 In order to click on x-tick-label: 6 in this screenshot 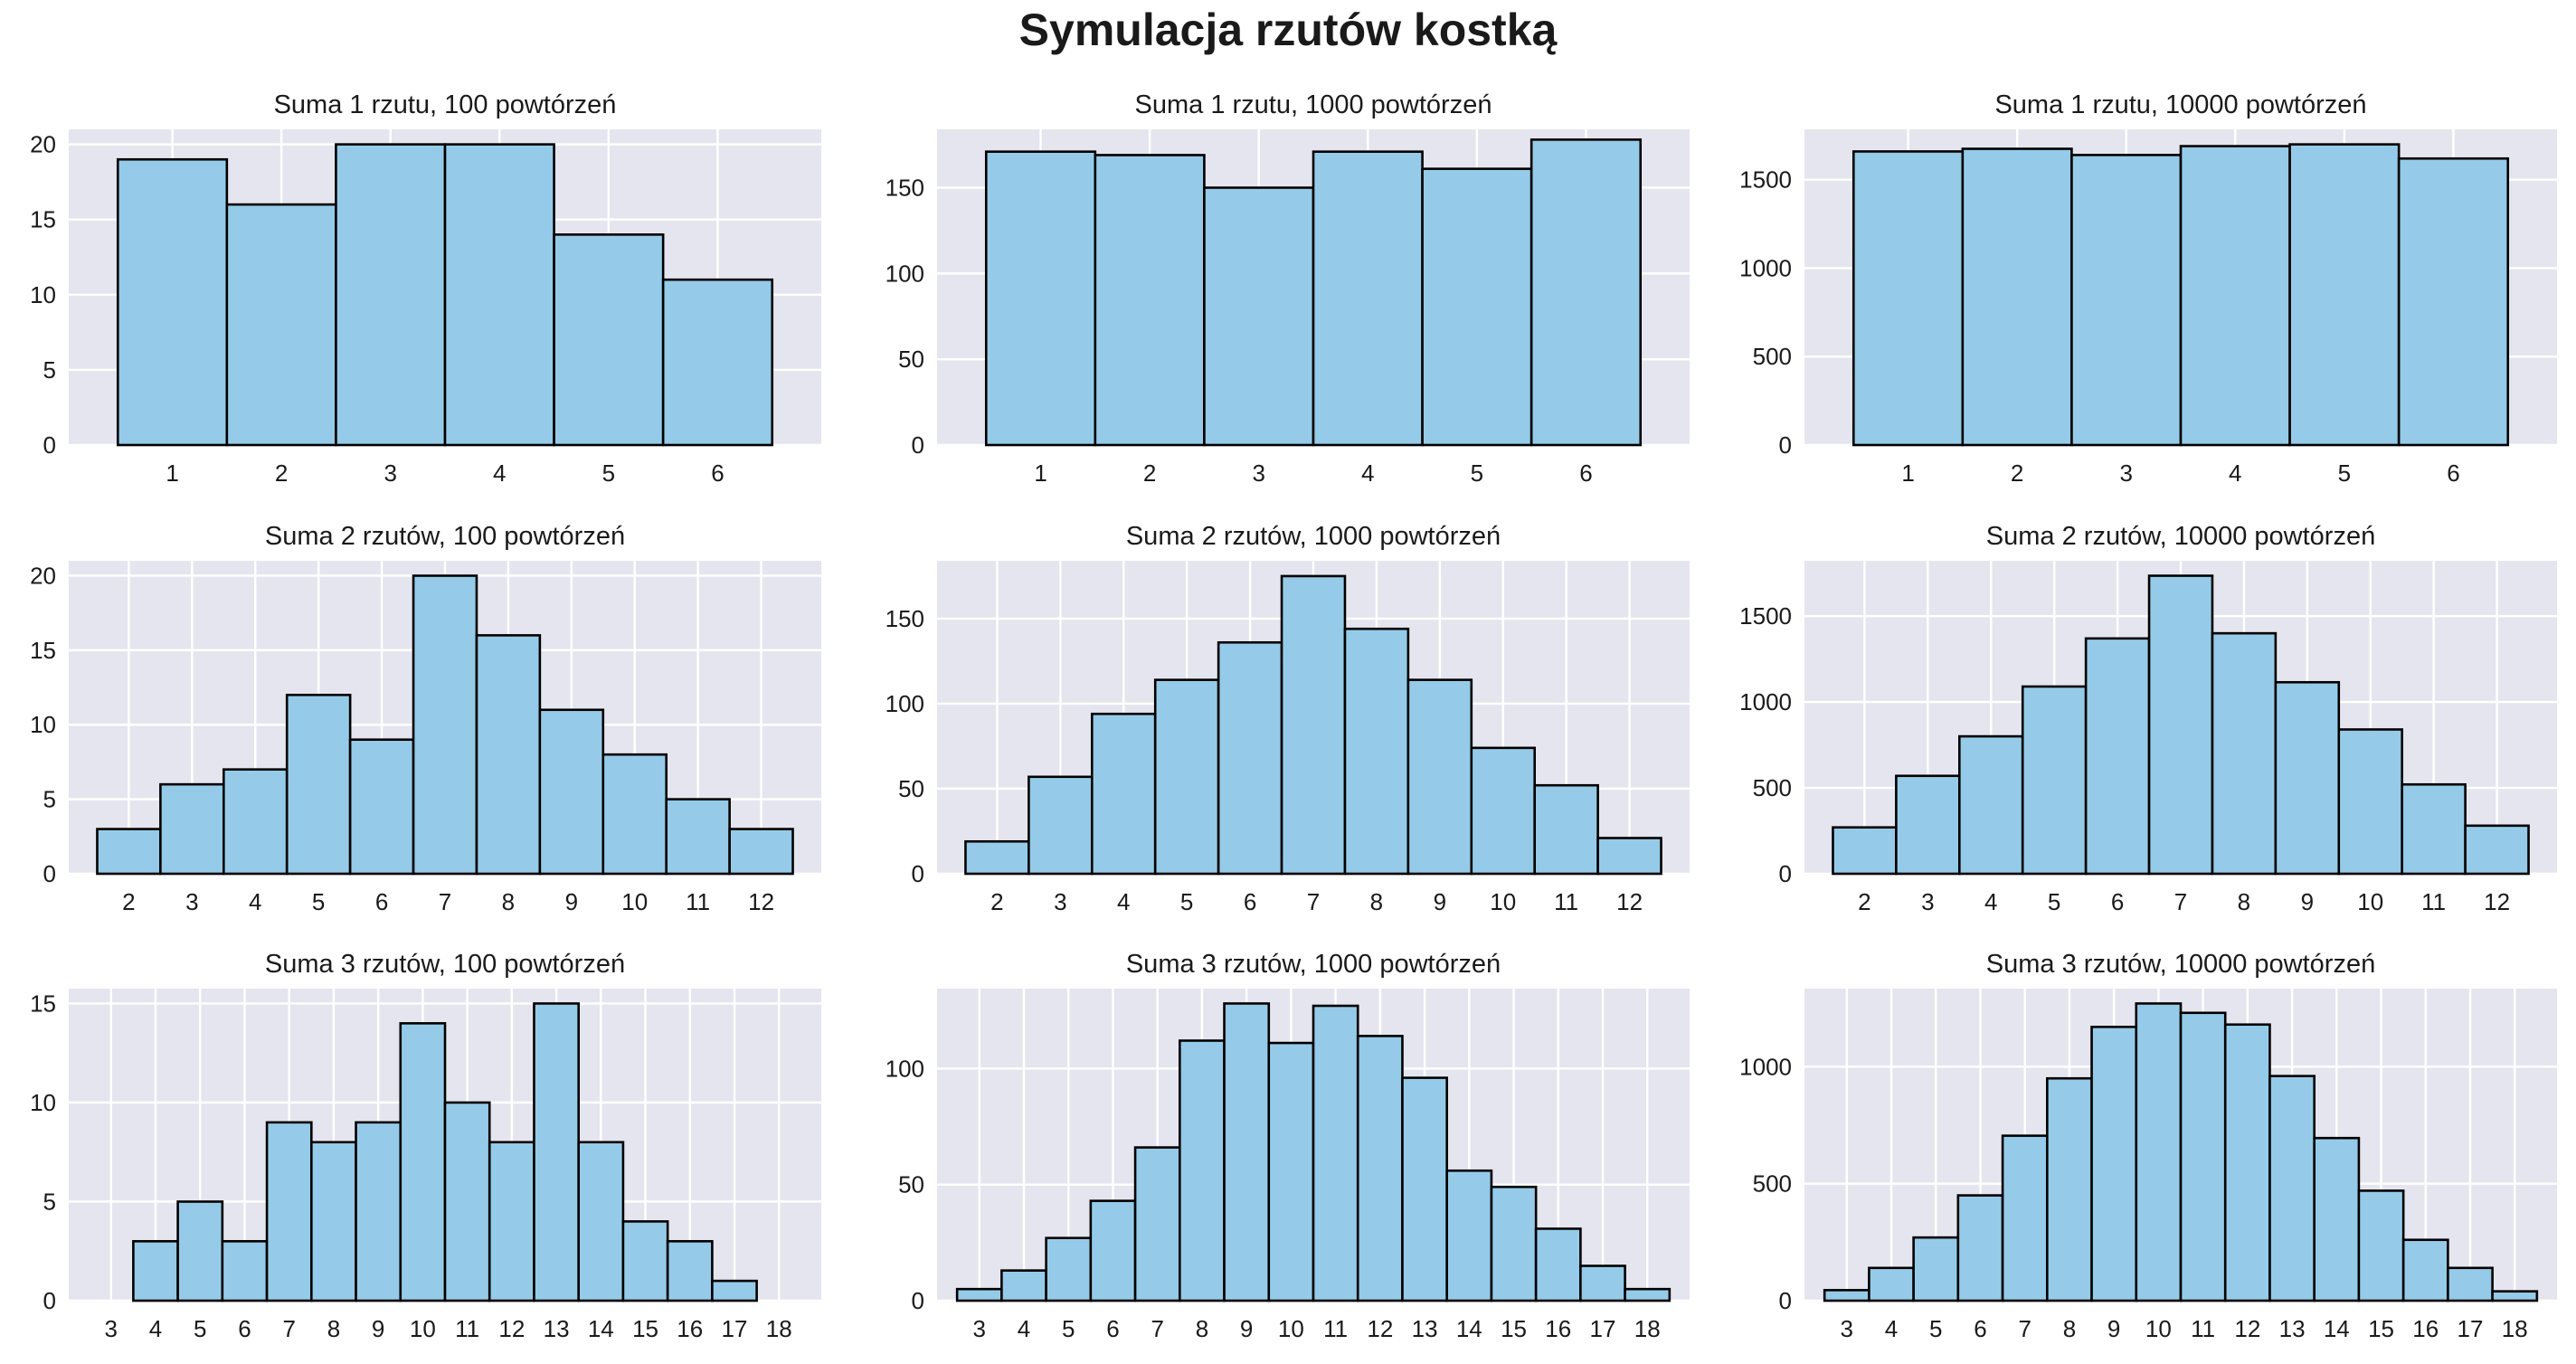, I will do `click(1113, 1328)`.